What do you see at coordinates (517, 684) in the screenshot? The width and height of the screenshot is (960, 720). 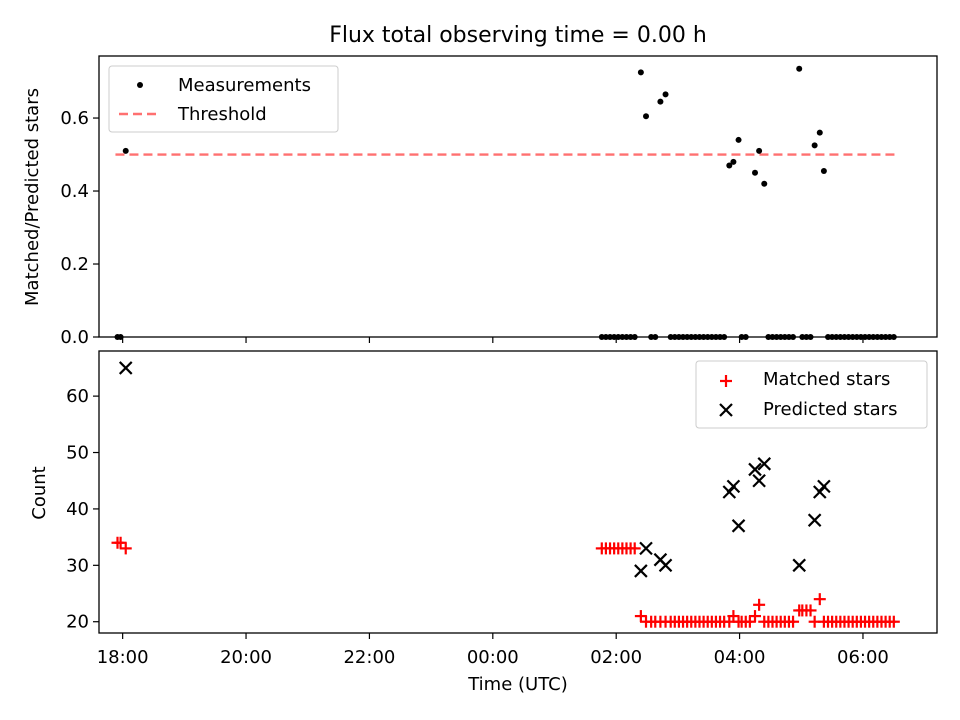 I see `x-axis-label: Time (UTC)` at bounding box center [517, 684].